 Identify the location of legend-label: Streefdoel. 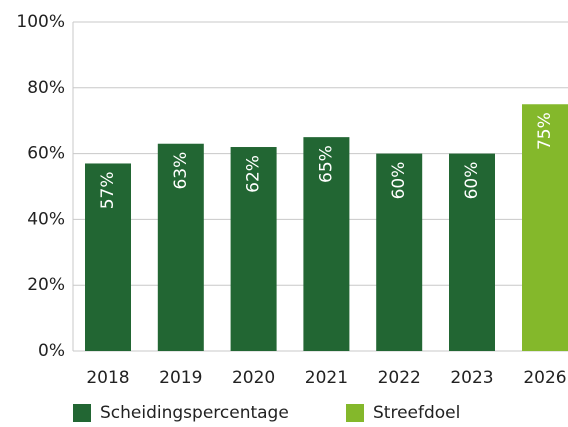
(416, 413).